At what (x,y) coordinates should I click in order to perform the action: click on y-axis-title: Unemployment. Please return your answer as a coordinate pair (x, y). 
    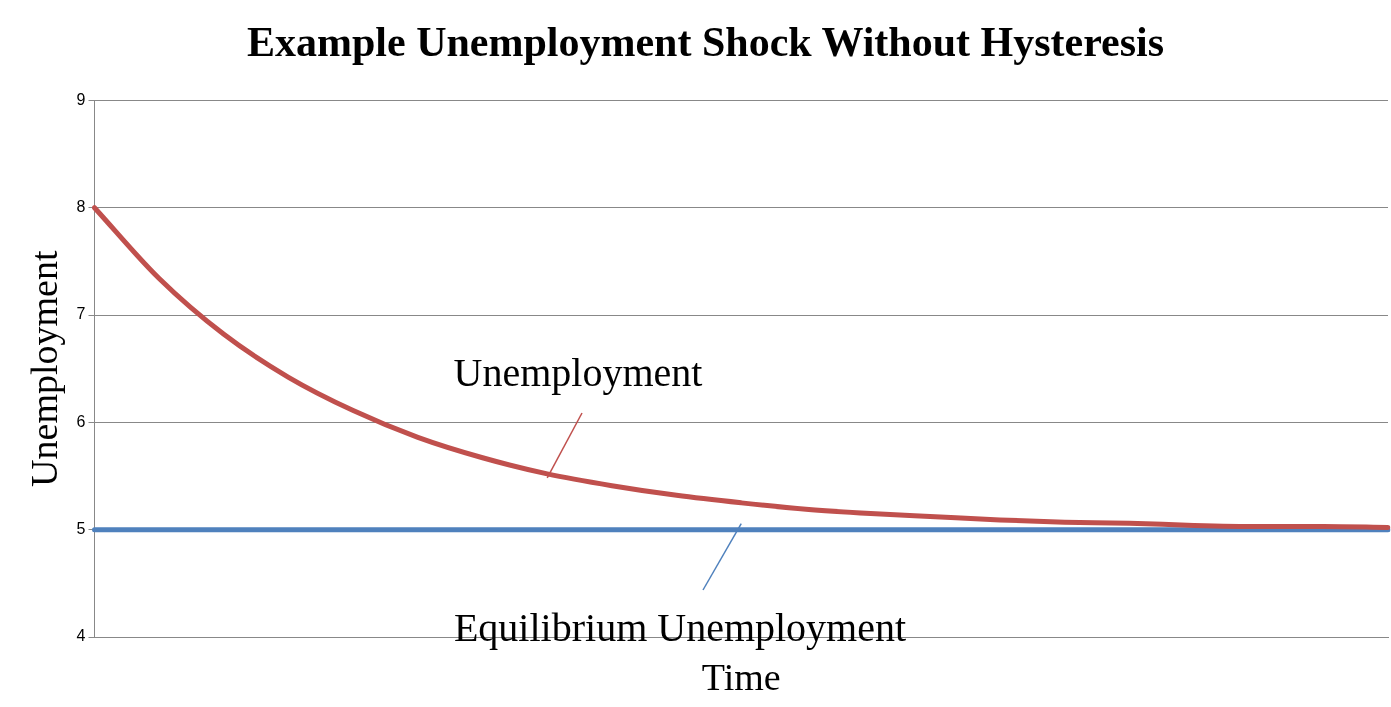
    Looking at the image, I should click on (43, 368).